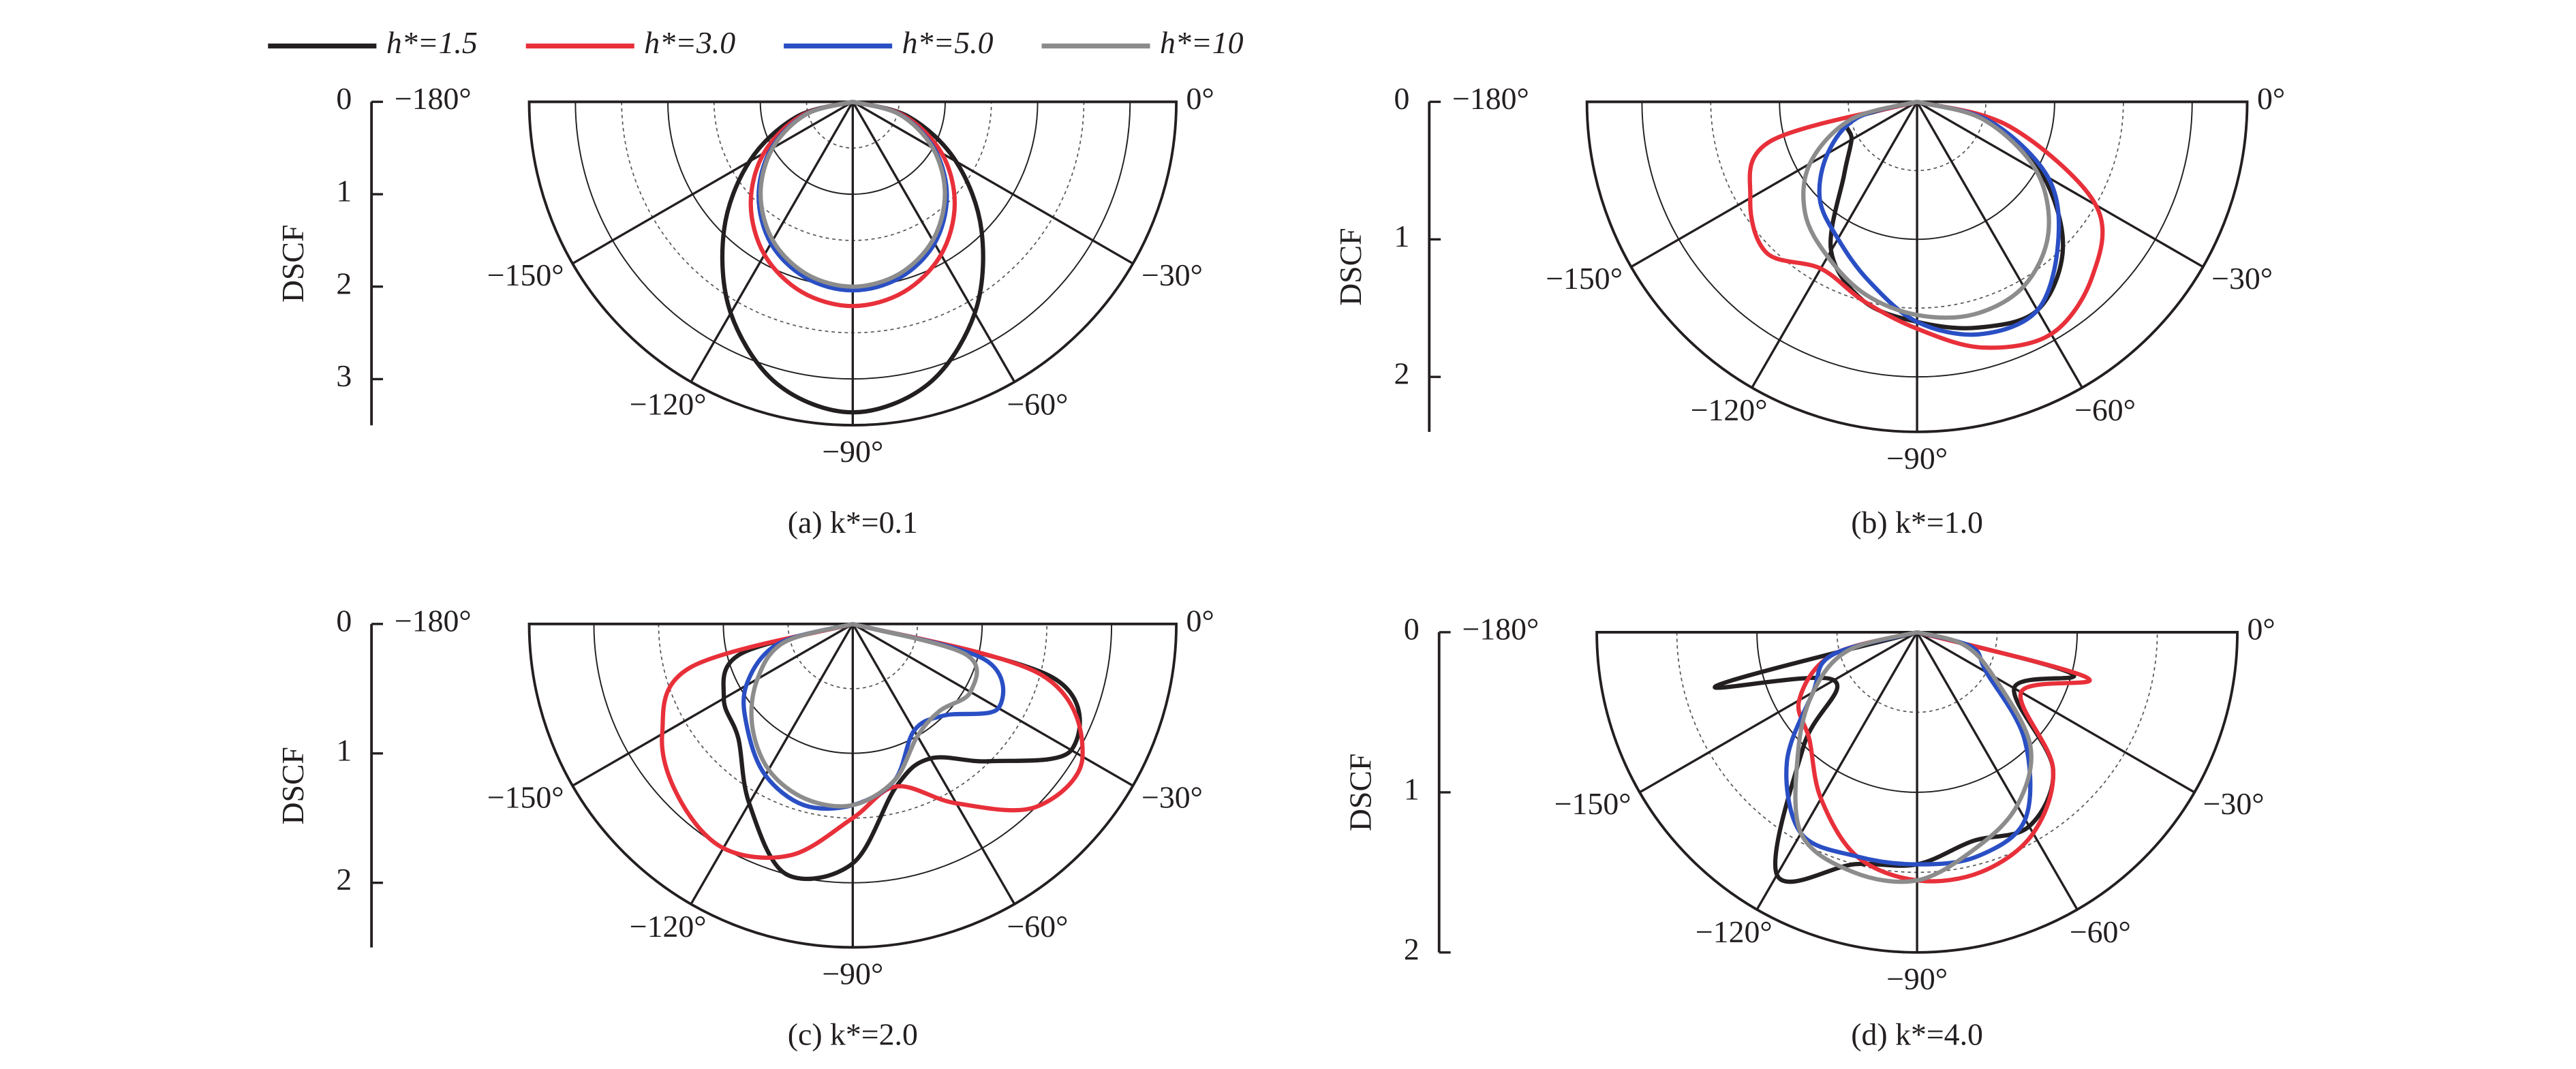 The image size is (2576, 1069). What do you see at coordinates (1917, 522) in the screenshot?
I see `panel-caption: (b) k*=1.0` at bounding box center [1917, 522].